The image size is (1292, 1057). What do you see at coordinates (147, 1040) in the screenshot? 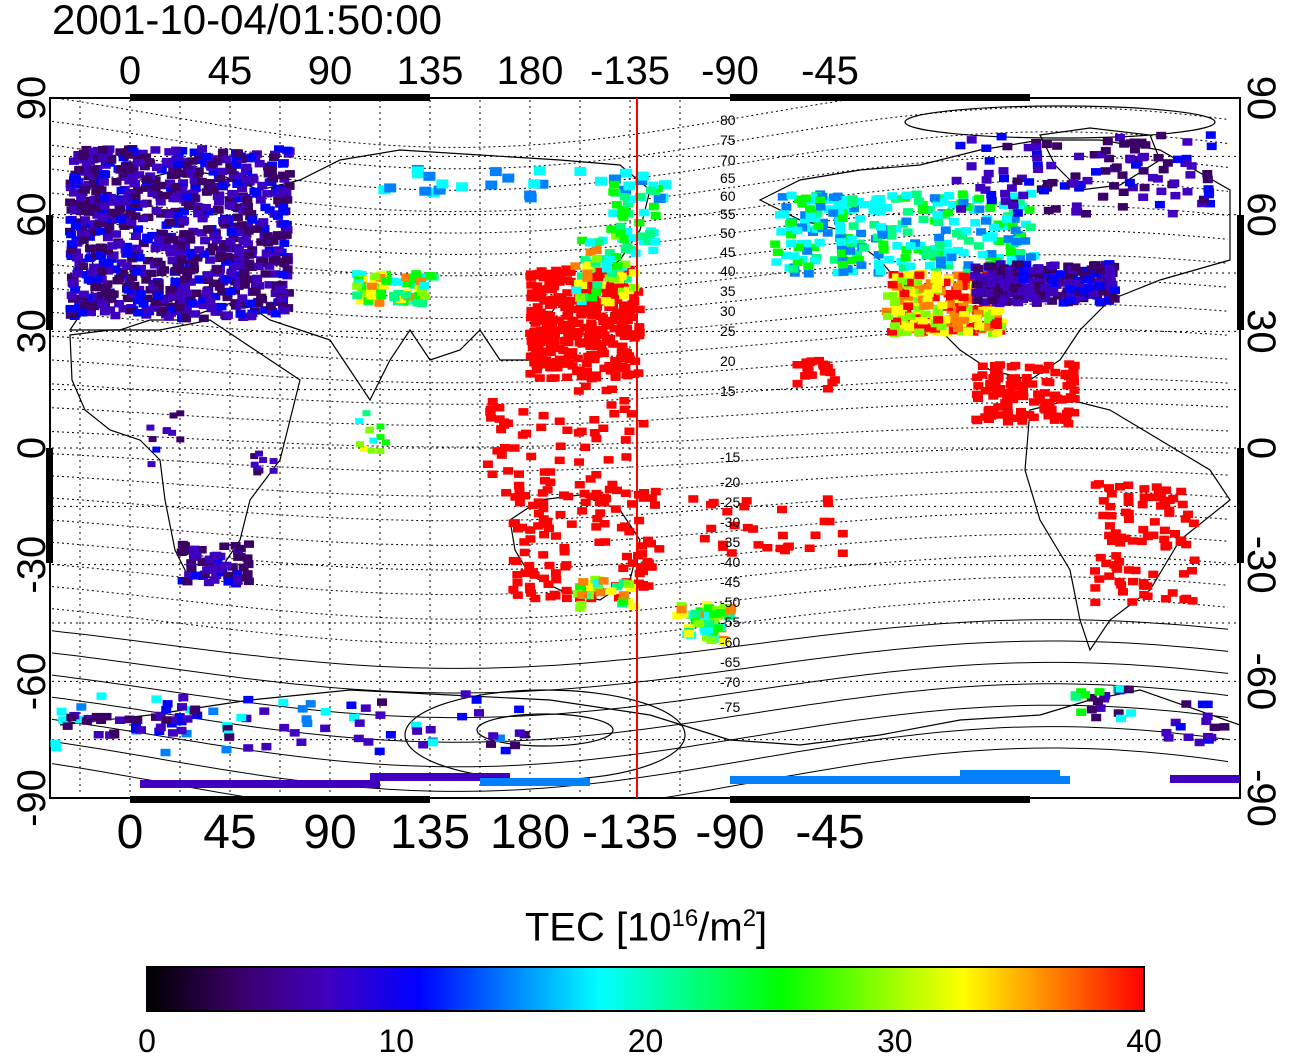
I see `colorbar-tick-label: 0` at bounding box center [147, 1040].